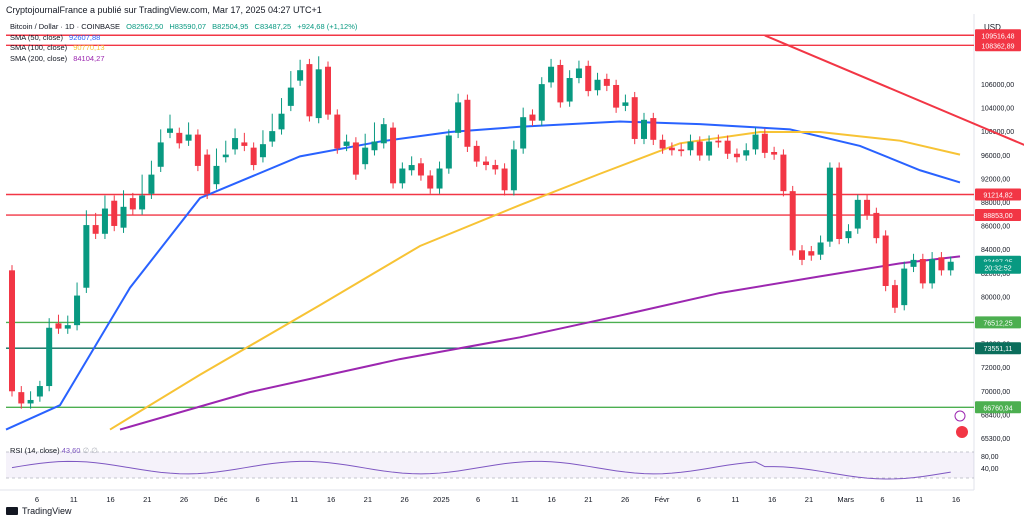  I want to click on close-value: C83487,25, so click(273, 26).